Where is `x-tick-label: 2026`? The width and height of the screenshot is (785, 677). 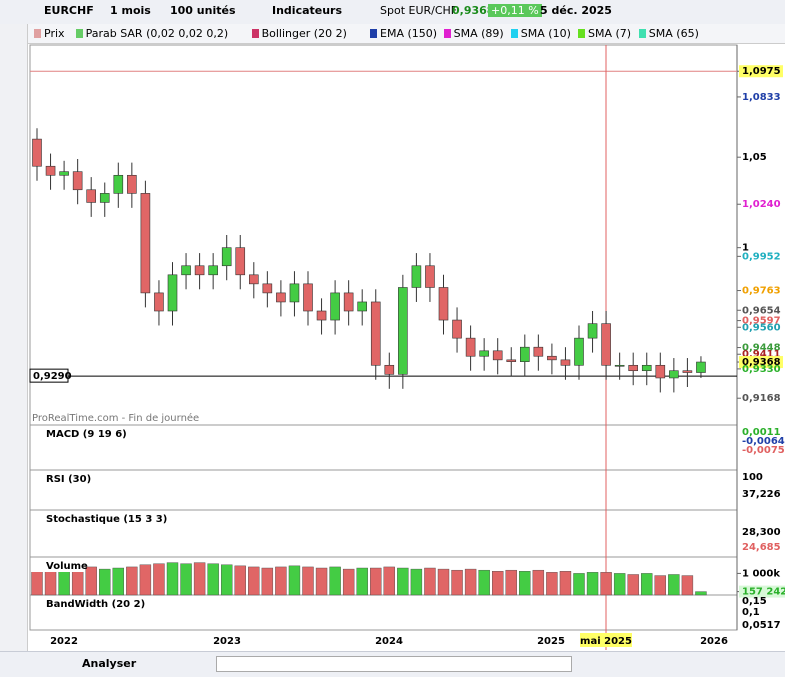 x-tick-label: 2026 is located at coordinates (714, 641).